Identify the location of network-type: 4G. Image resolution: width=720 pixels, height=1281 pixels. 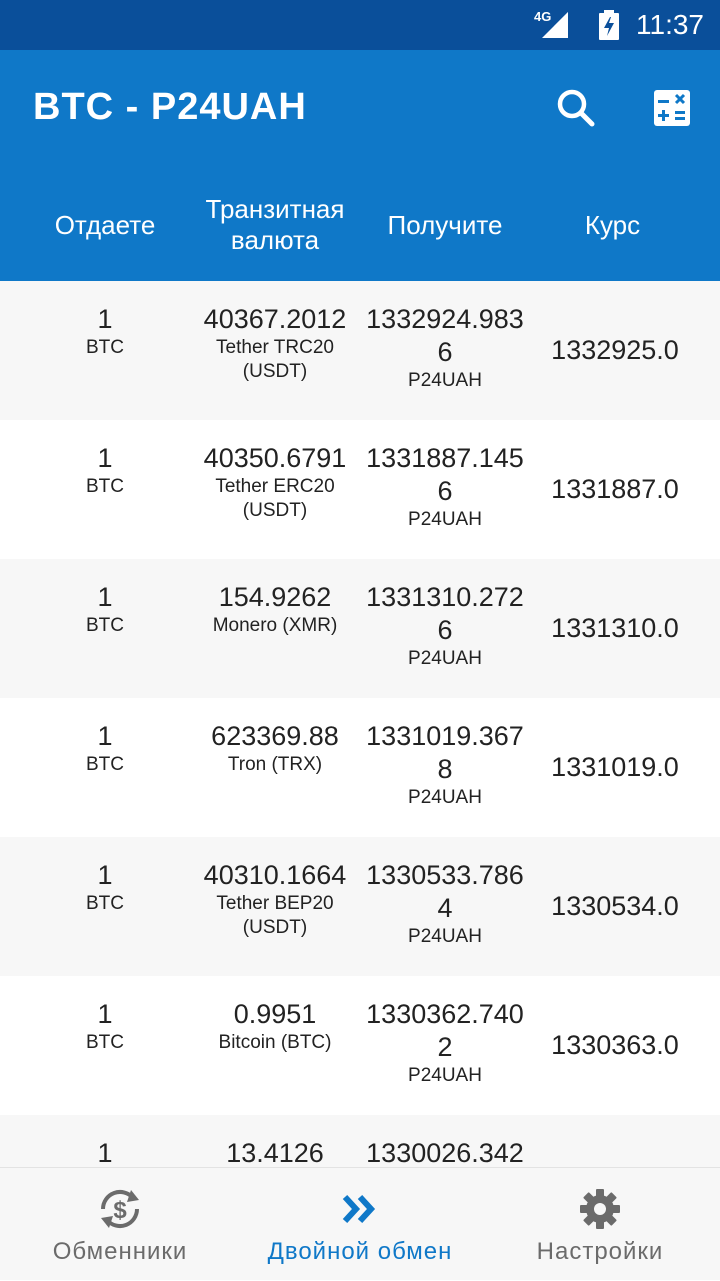
(543, 16).